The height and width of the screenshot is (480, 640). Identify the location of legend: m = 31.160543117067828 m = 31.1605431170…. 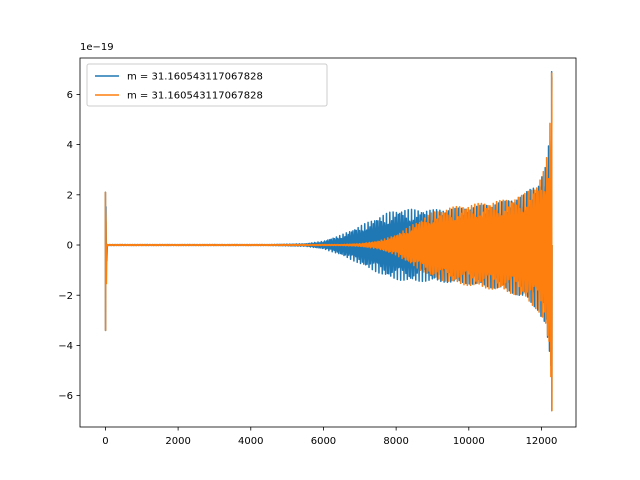
(207, 85).